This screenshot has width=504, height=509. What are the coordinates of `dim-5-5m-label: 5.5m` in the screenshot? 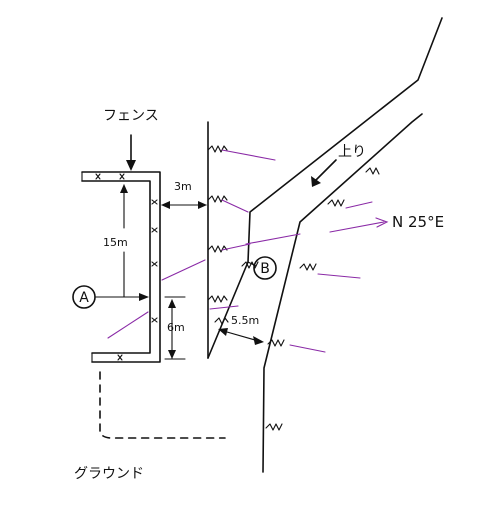 It's located at (245, 320).